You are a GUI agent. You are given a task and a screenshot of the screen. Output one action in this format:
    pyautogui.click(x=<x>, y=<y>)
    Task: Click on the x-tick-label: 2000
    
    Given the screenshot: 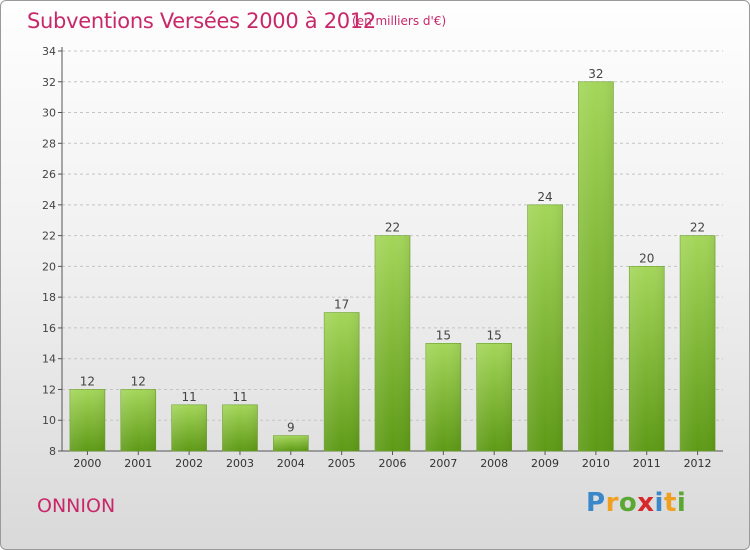 What is the action you would take?
    pyautogui.click(x=87, y=463)
    